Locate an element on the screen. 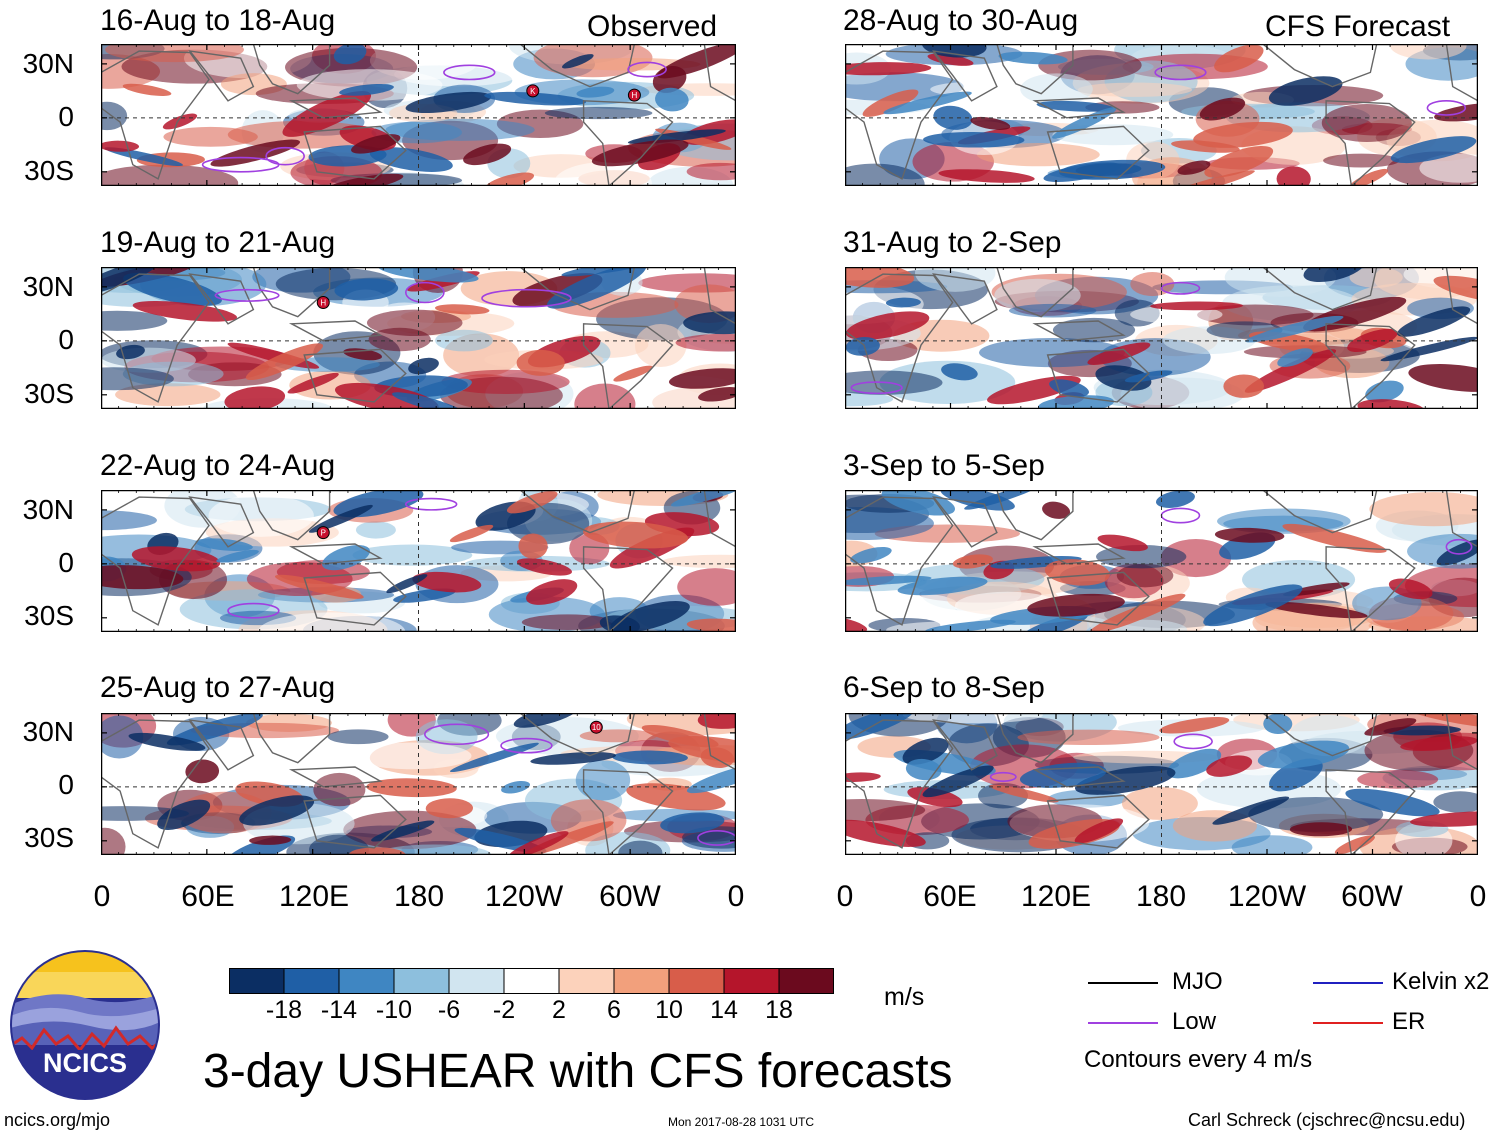  footer-timestamp: Mon 2017-08-28 1031 UTC is located at coordinates (741, 1122).